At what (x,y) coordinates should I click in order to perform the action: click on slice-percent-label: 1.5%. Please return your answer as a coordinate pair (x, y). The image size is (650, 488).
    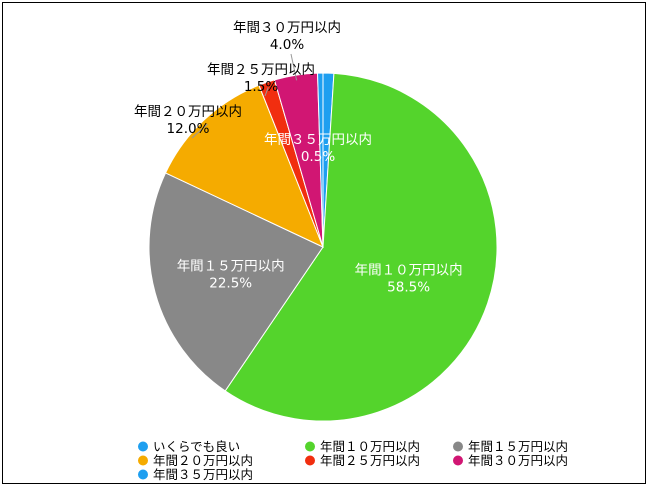
    Looking at the image, I should click on (261, 87).